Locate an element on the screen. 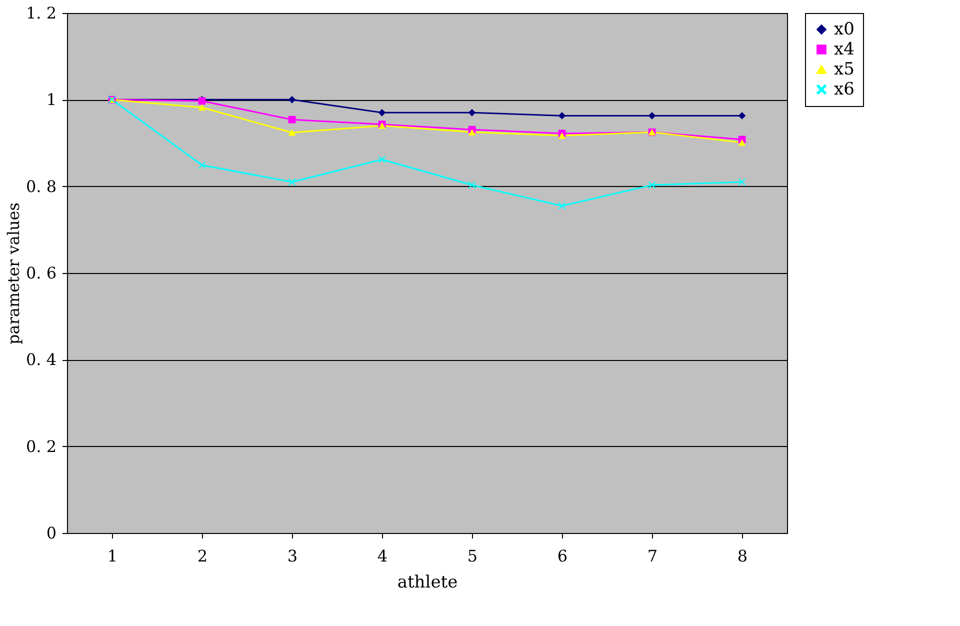 This screenshot has height=626, width=960. legend-label: x6 is located at coordinates (844, 90).